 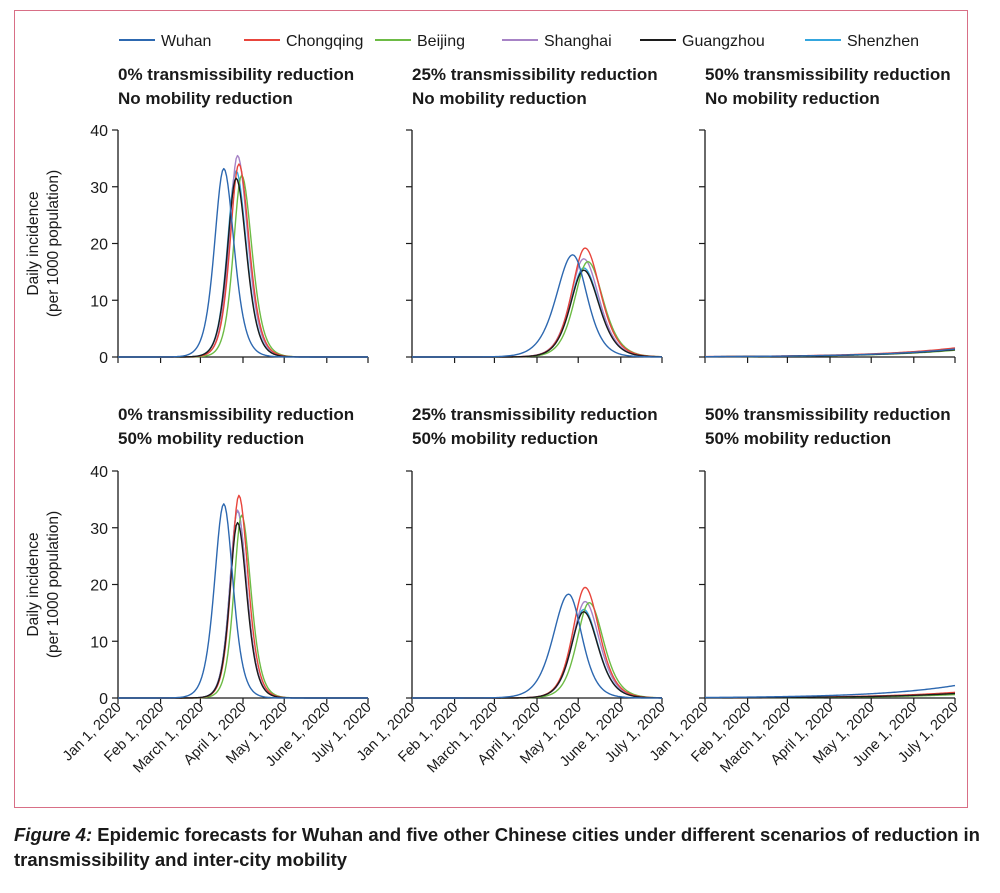 I want to click on caption-figure-label: Figure 4:, so click(x=53, y=834).